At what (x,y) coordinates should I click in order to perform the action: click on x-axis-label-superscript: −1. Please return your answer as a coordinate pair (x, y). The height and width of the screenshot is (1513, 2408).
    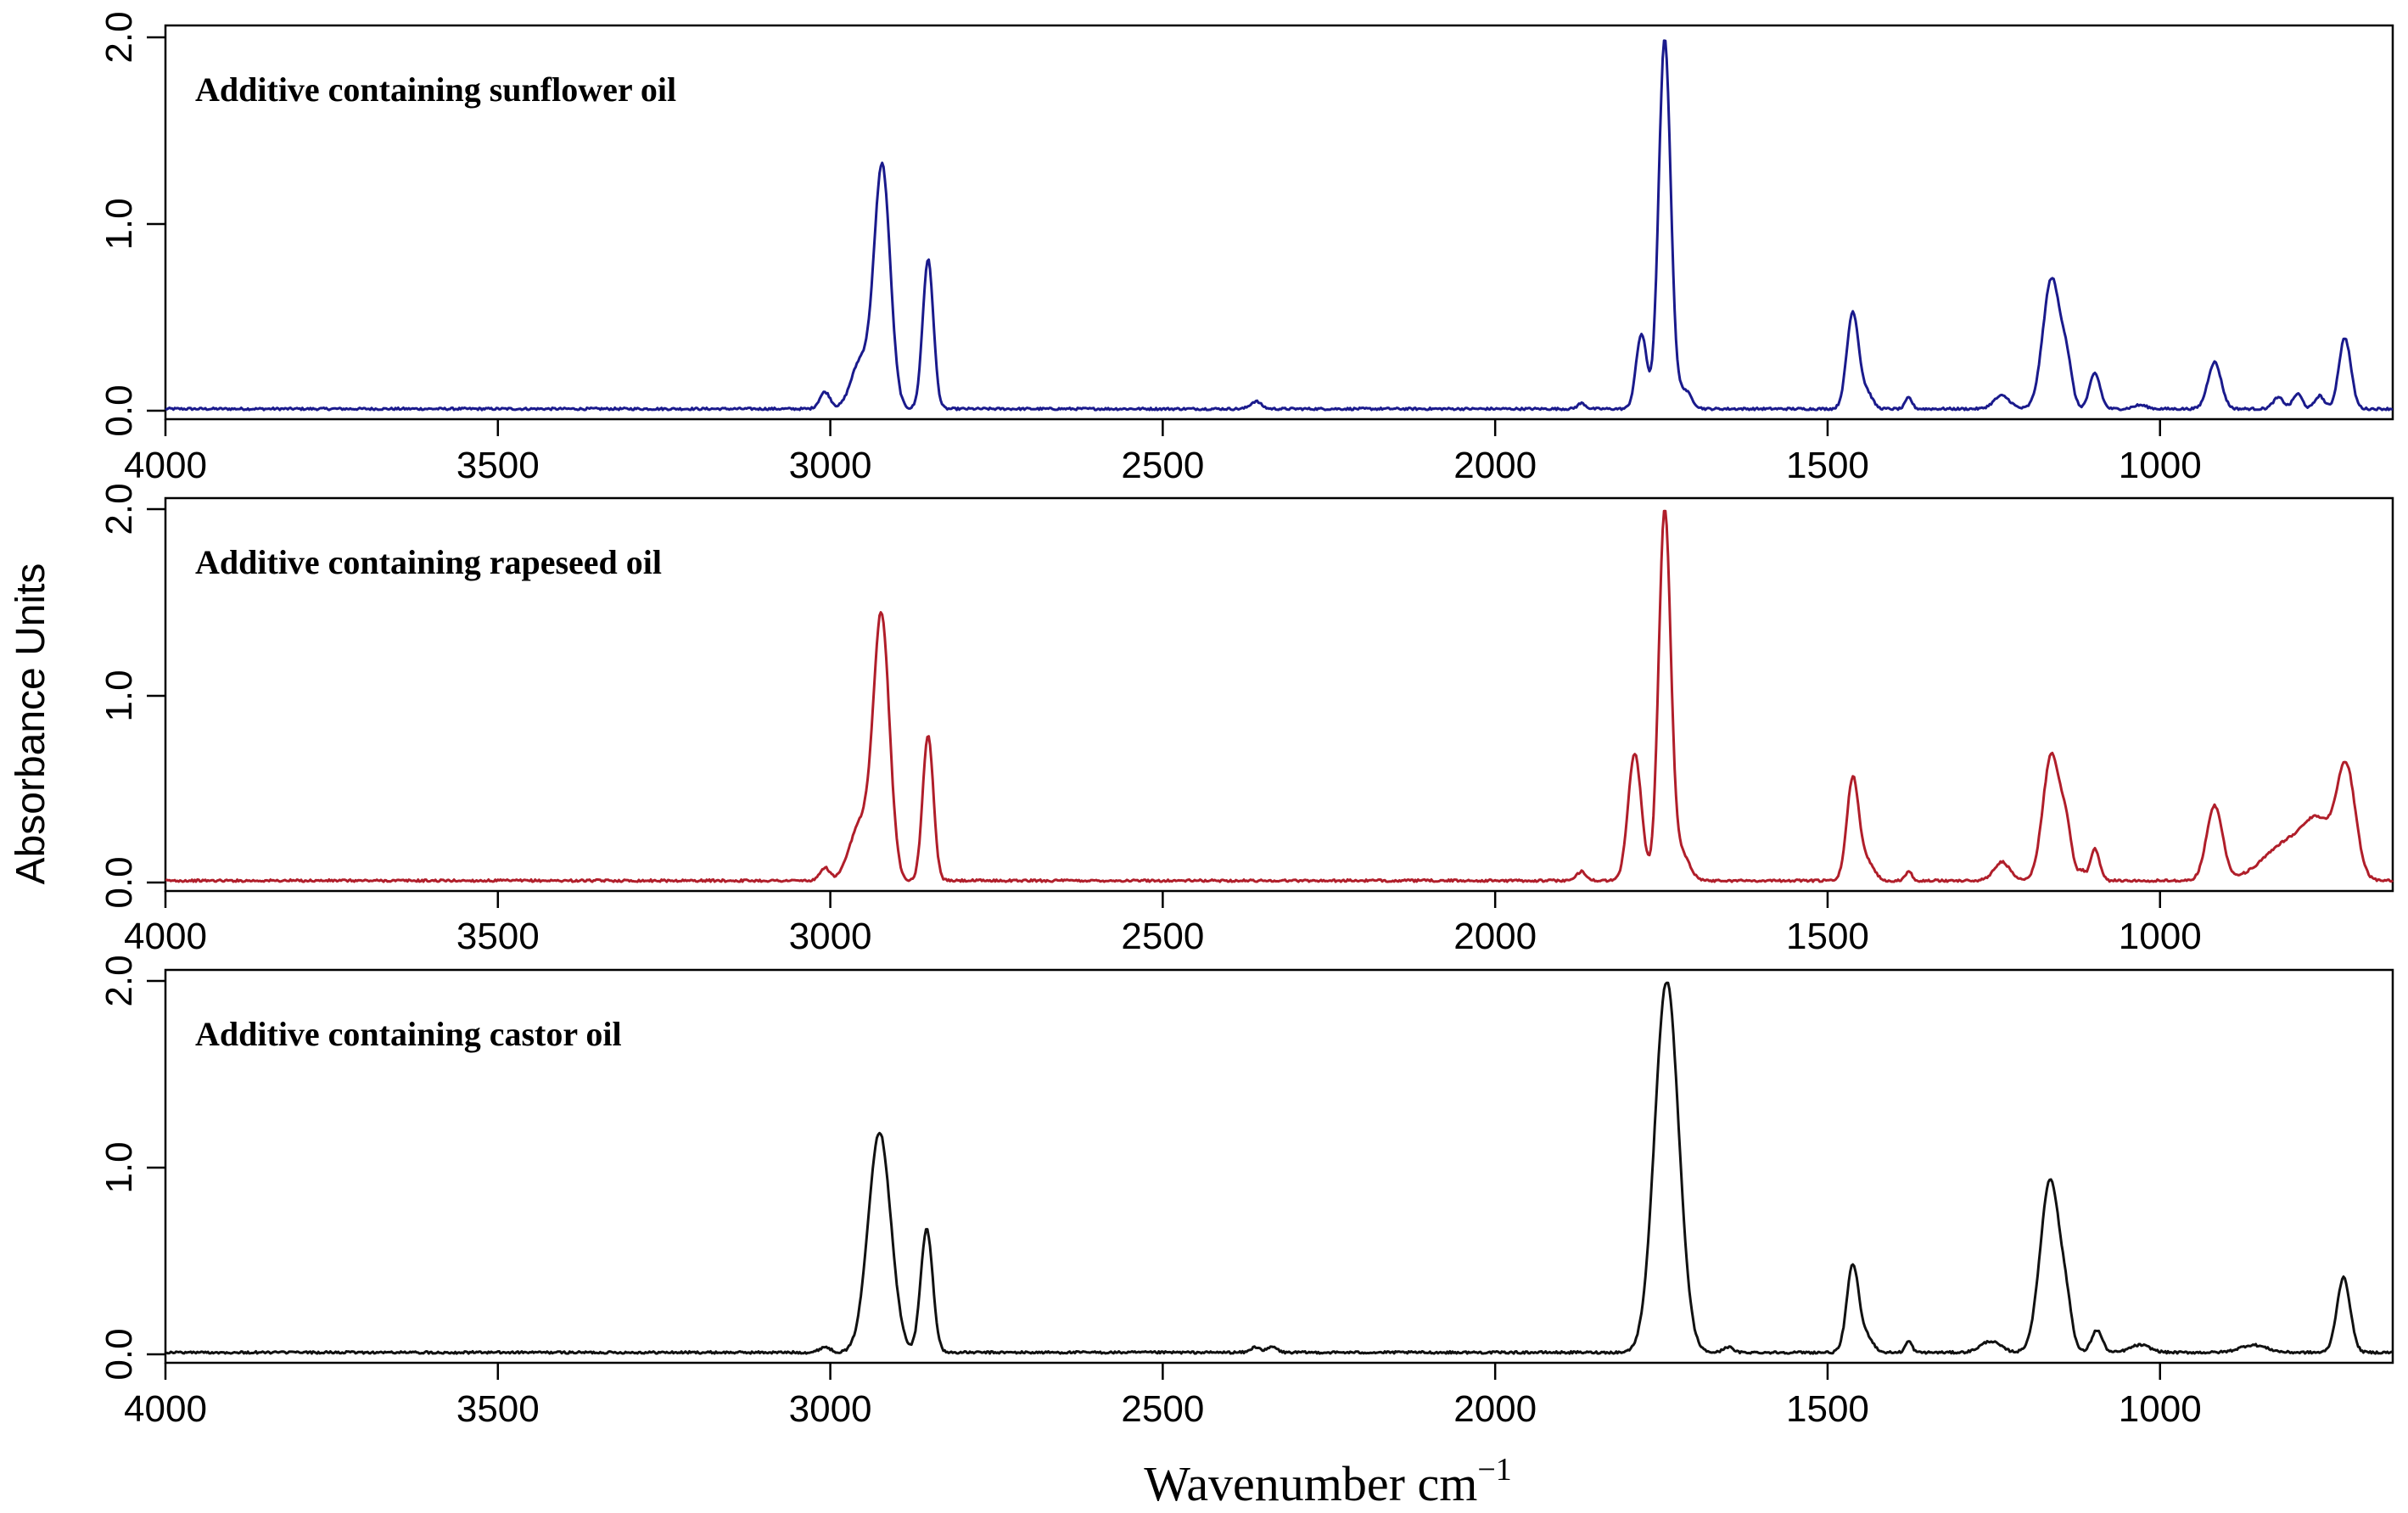
    Looking at the image, I should click on (1494, 1470).